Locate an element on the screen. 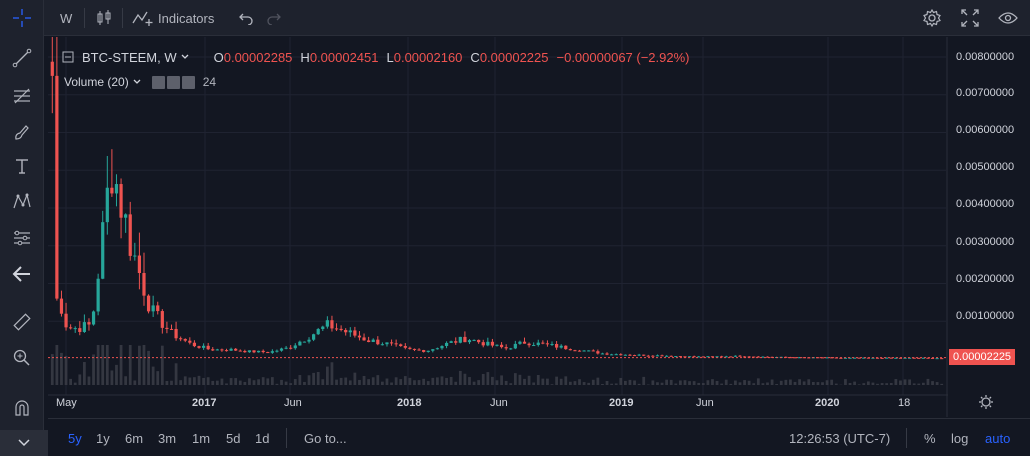 This screenshot has width=1030, height=456. back-arrow-icon is located at coordinates (22, 274).